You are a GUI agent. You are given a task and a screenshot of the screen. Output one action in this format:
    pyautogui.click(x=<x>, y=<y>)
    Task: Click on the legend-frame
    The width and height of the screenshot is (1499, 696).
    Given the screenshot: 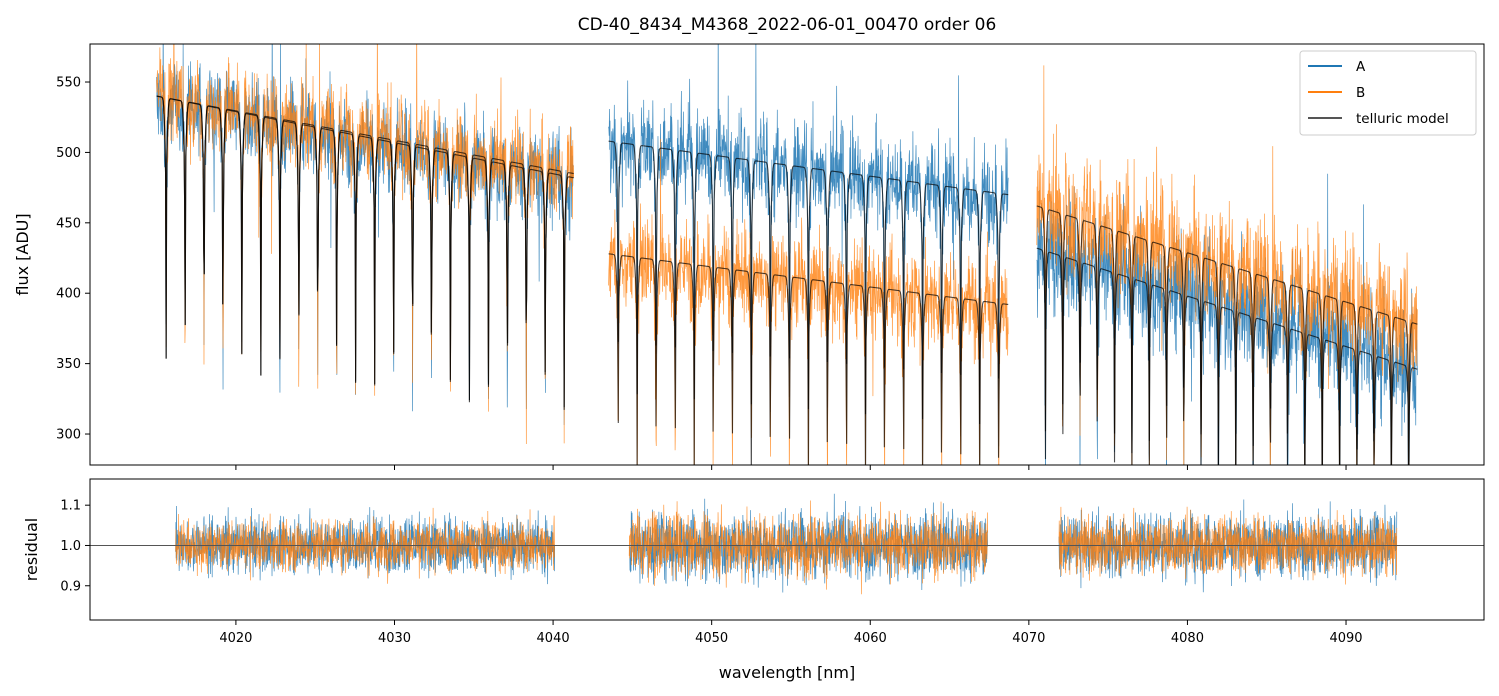 What is the action you would take?
    pyautogui.click(x=1388, y=93)
    